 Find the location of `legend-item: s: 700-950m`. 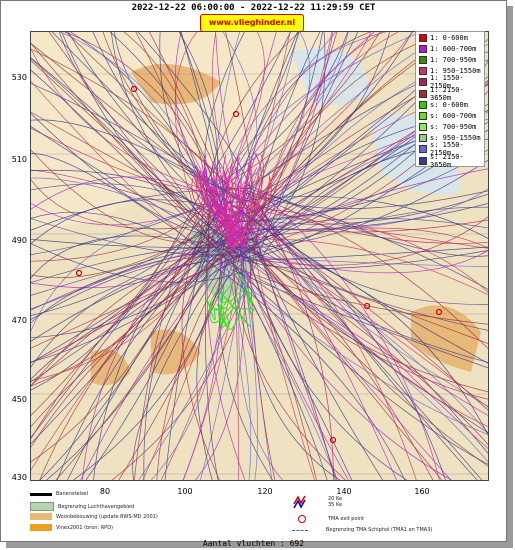

legend-item: s: 700-950m is located at coordinates (450, 127).